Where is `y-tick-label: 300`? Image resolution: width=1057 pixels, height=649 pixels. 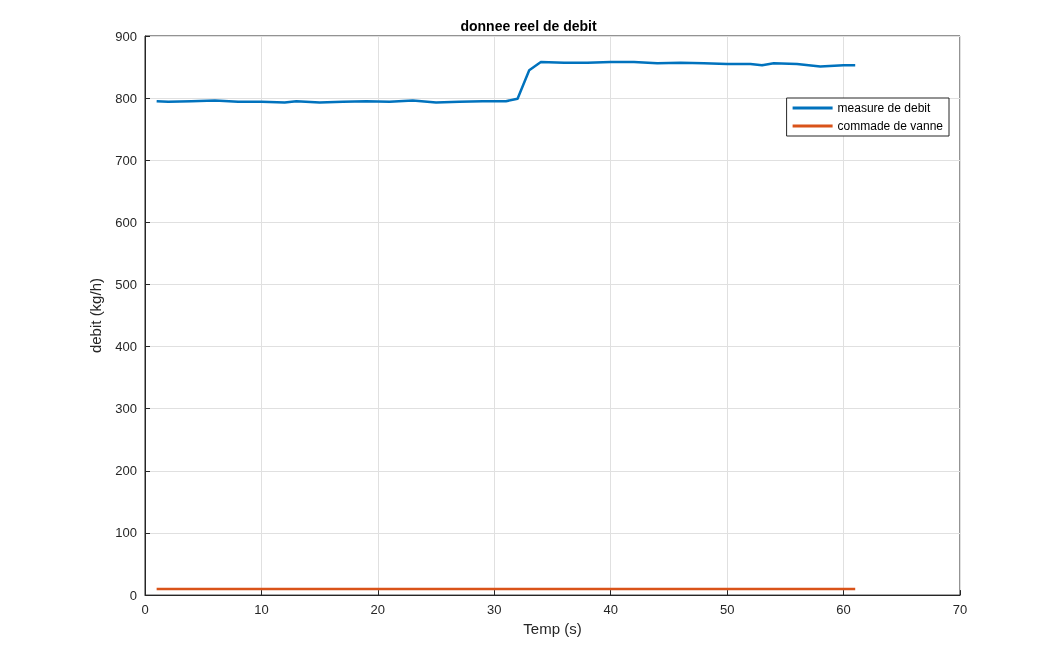 y-tick-label: 300 is located at coordinates (126, 409).